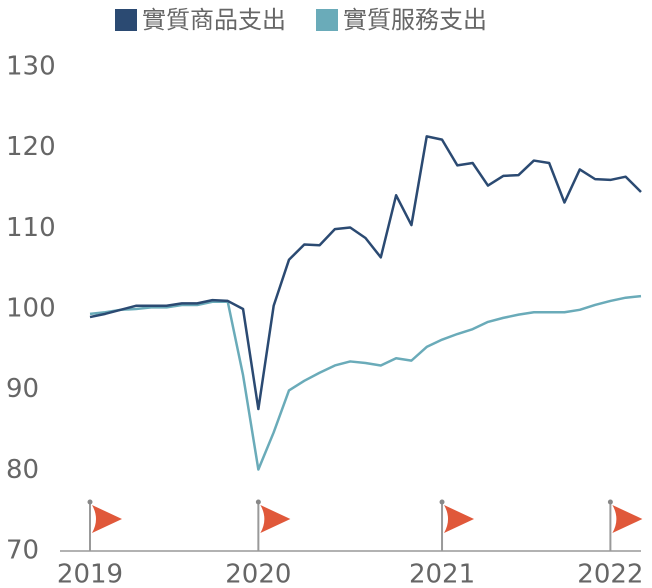 Image resolution: width=652 pixels, height=588 pixels. What do you see at coordinates (442, 574) in the screenshot?
I see `x-tick-label: 2021` at bounding box center [442, 574].